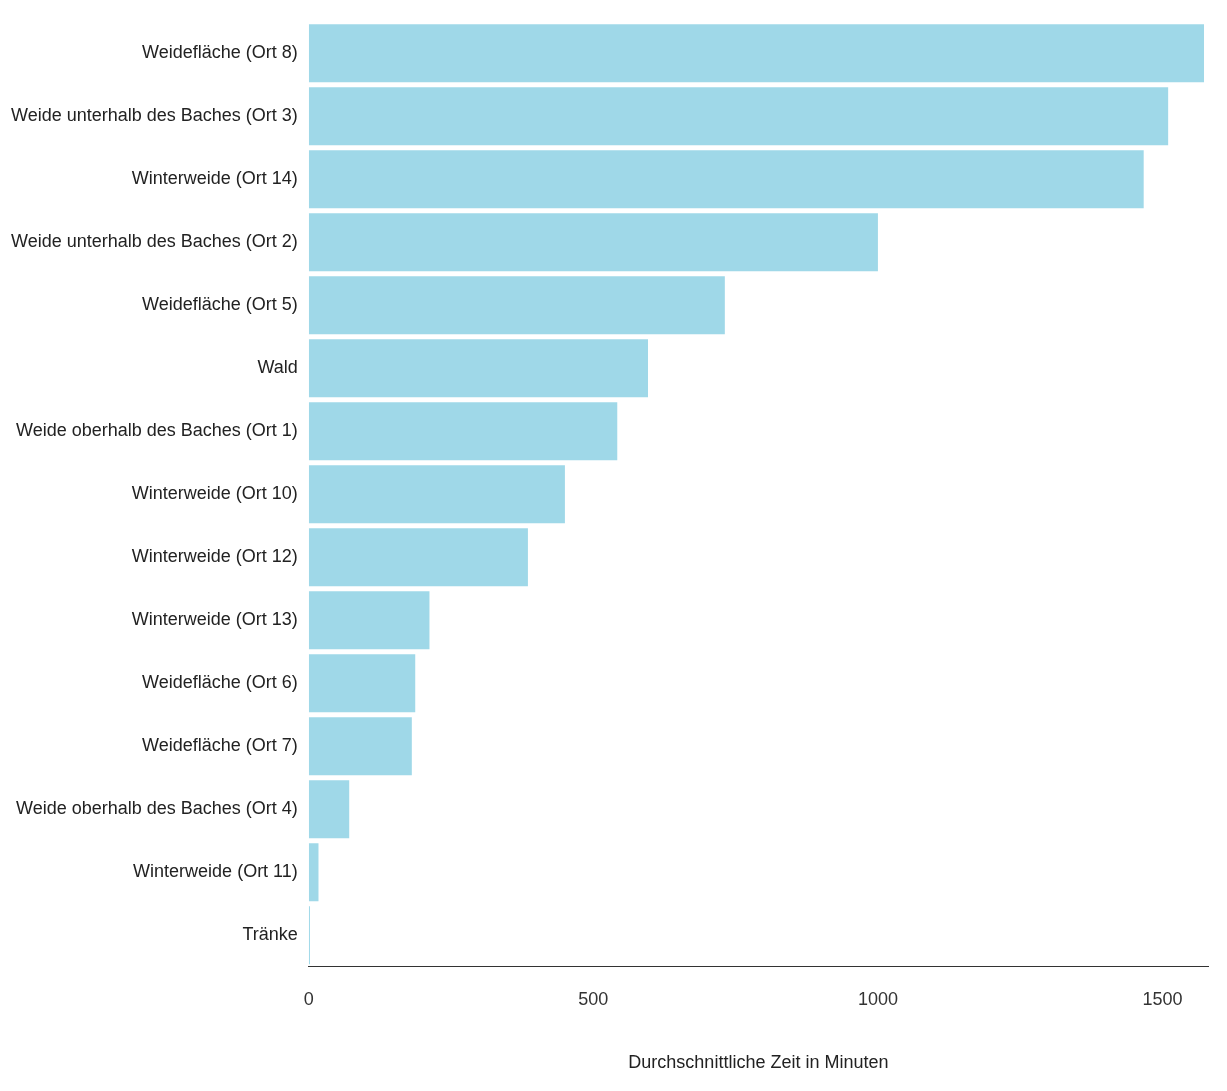 The height and width of the screenshot is (1091, 1227). What do you see at coordinates (220, 745) in the screenshot?
I see `y-tick-label: Weidefläche (Ort 7)` at bounding box center [220, 745].